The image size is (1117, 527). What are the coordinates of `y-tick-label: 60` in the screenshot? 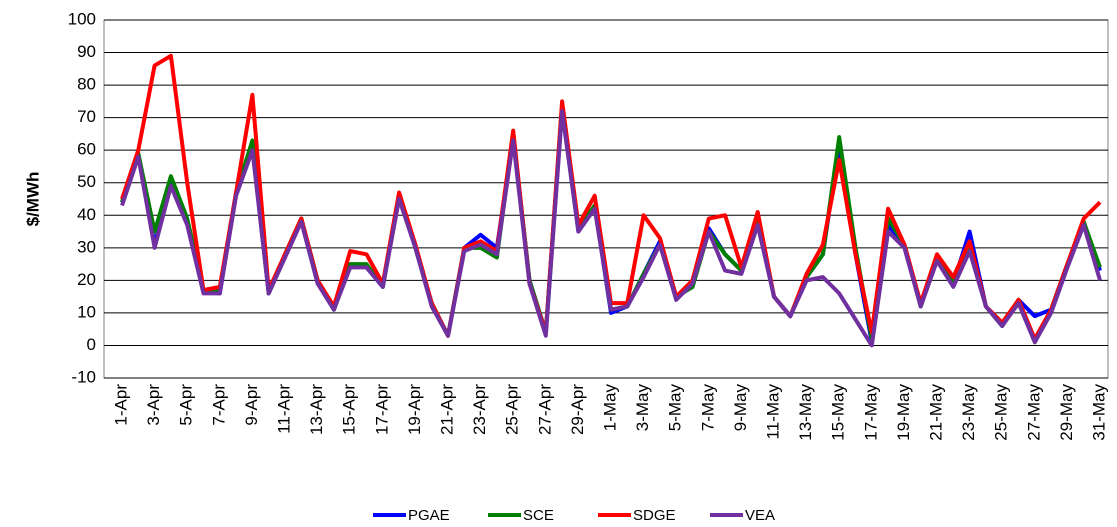 It's located at (86, 149).